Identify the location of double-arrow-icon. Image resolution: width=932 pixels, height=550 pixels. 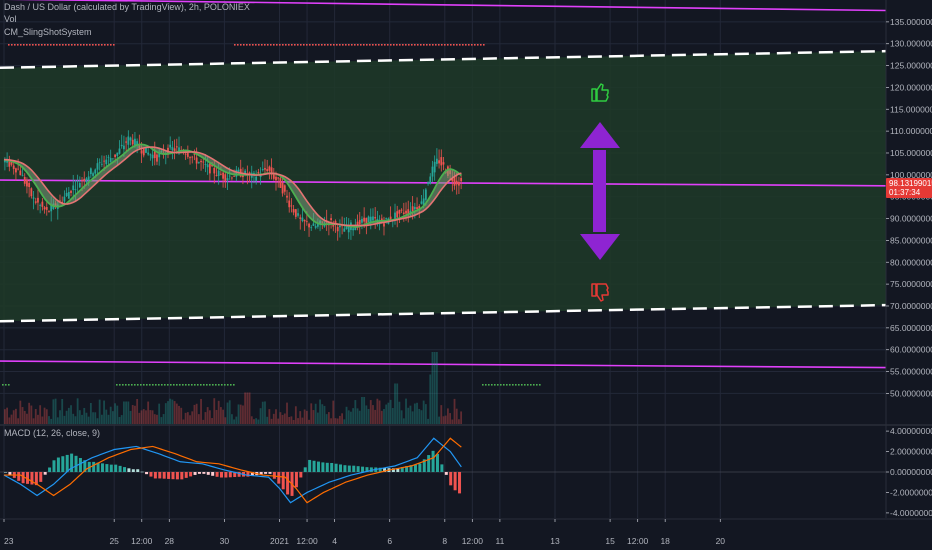
(600, 191).